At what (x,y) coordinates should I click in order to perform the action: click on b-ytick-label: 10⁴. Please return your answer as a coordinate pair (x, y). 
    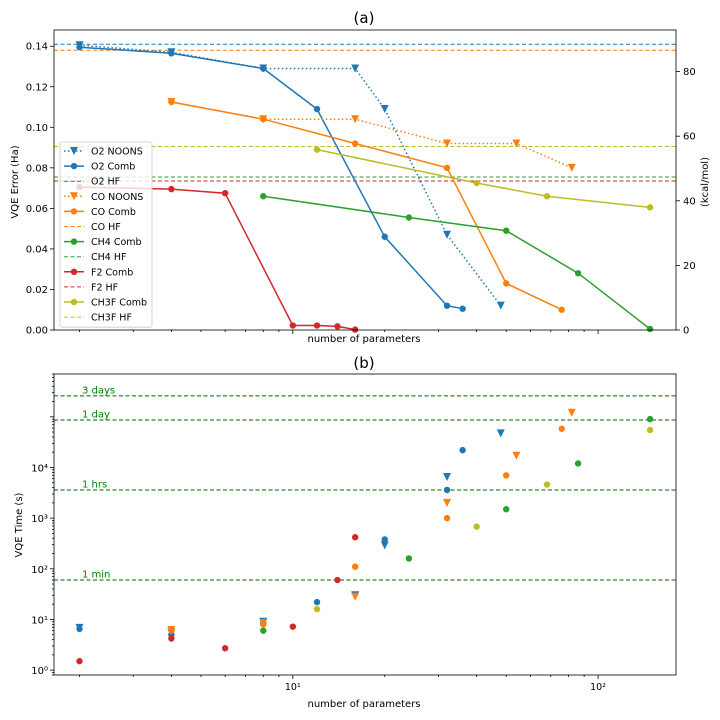
    Looking at the image, I should click on (39, 468).